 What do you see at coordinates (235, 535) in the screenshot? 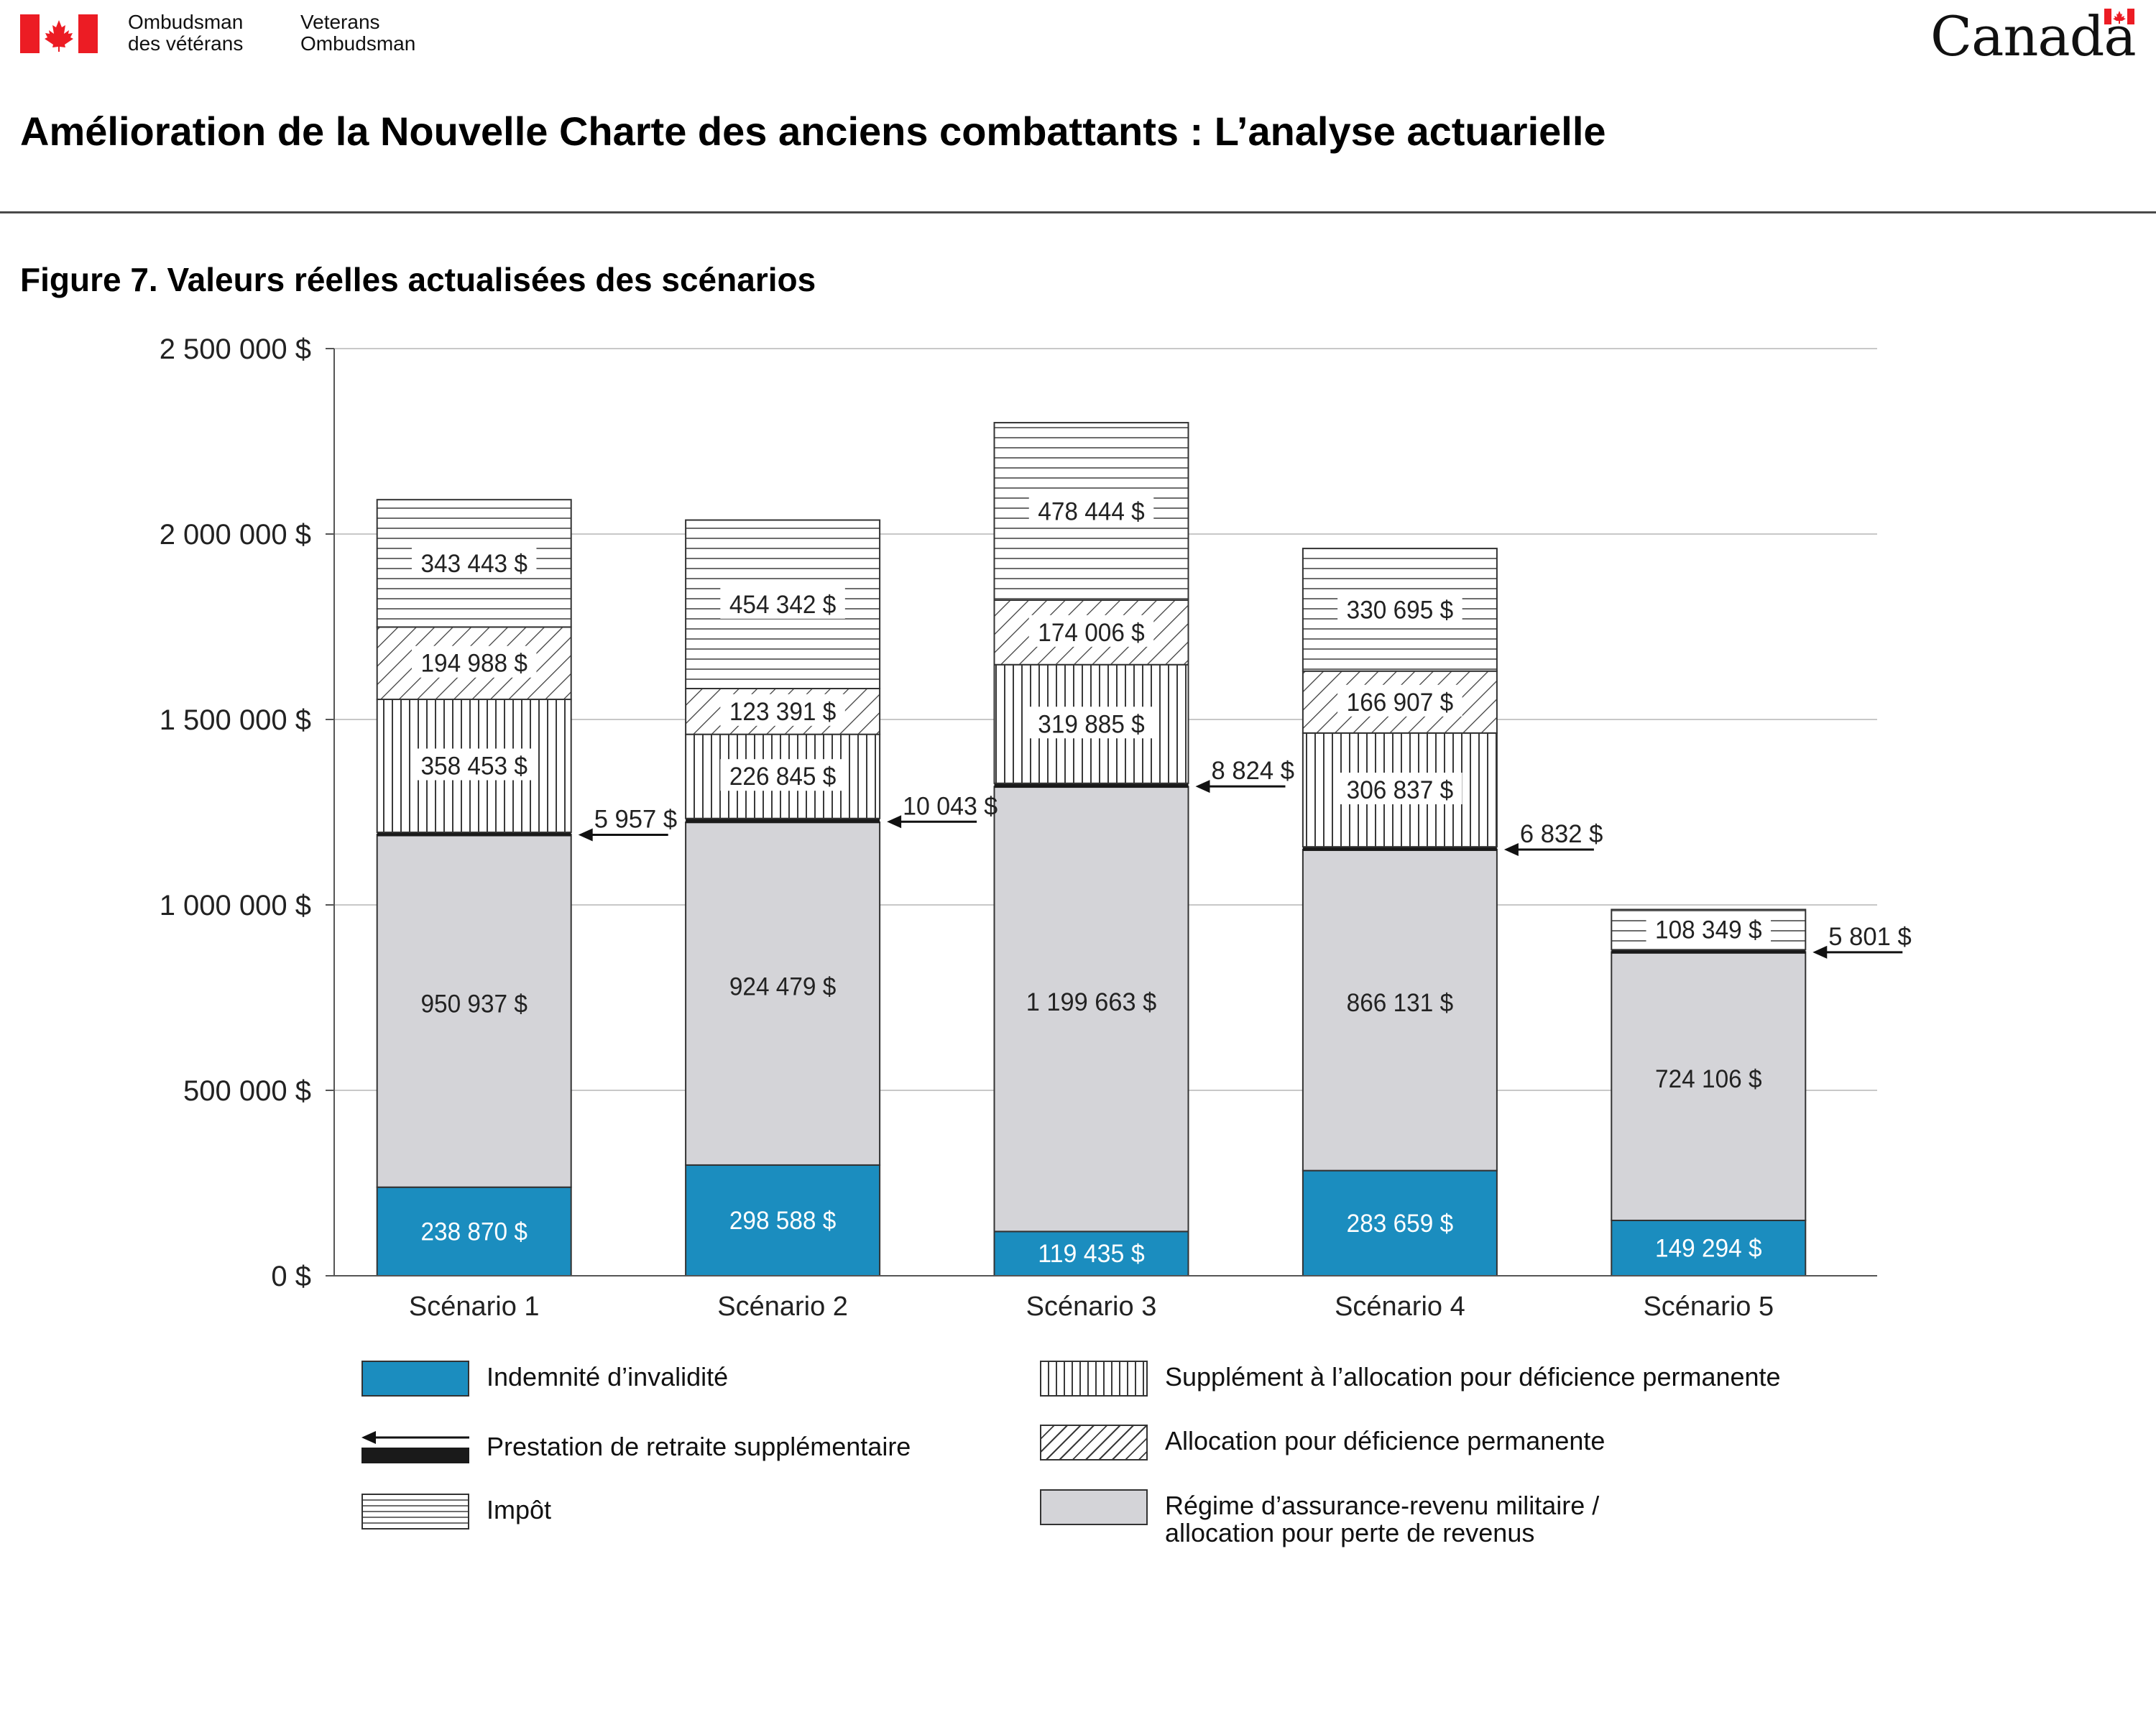
I see `y-tick-label: 2 000 000 $` at bounding box center [235, 535].